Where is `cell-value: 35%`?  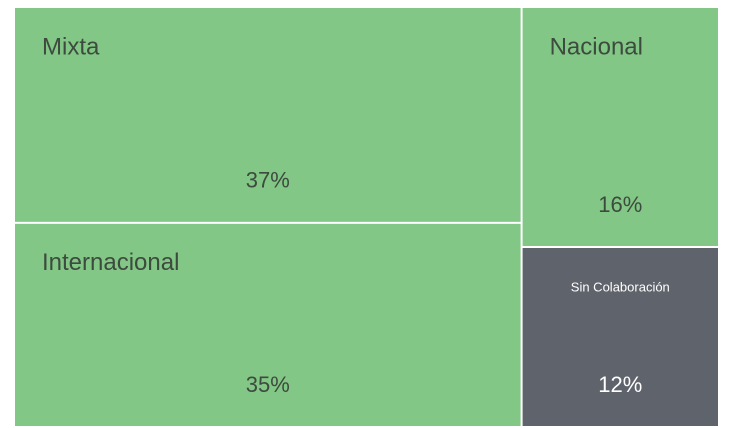 cell-value: 35% is located at coordinates (268, 384).